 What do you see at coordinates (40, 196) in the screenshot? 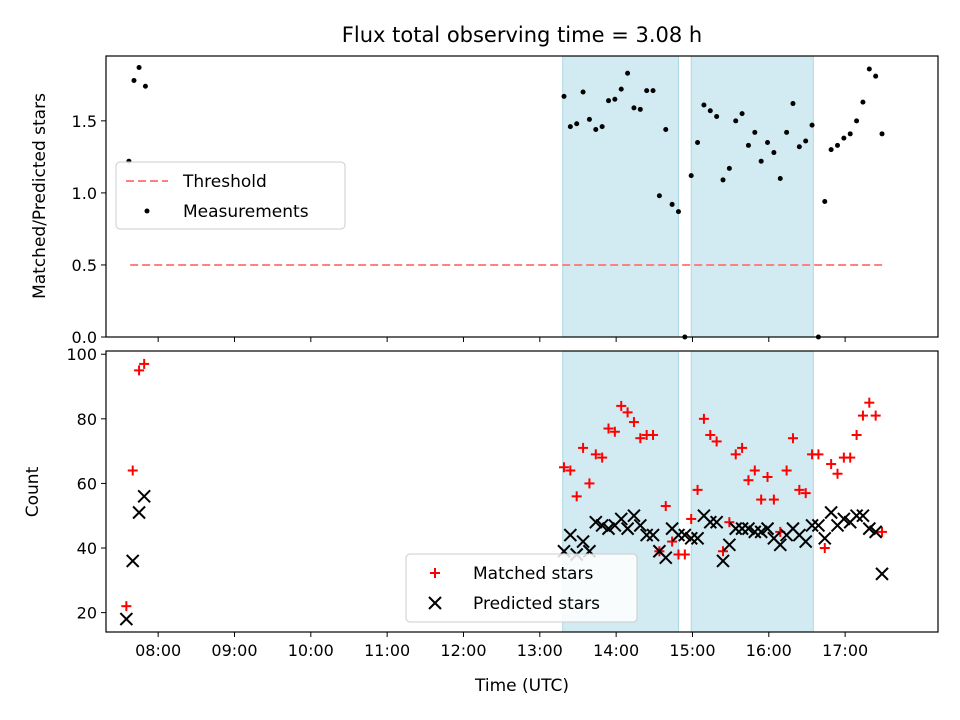
I see `top-y-axis-label: Matched/Predicted stars` at bounding box center [40, 196].